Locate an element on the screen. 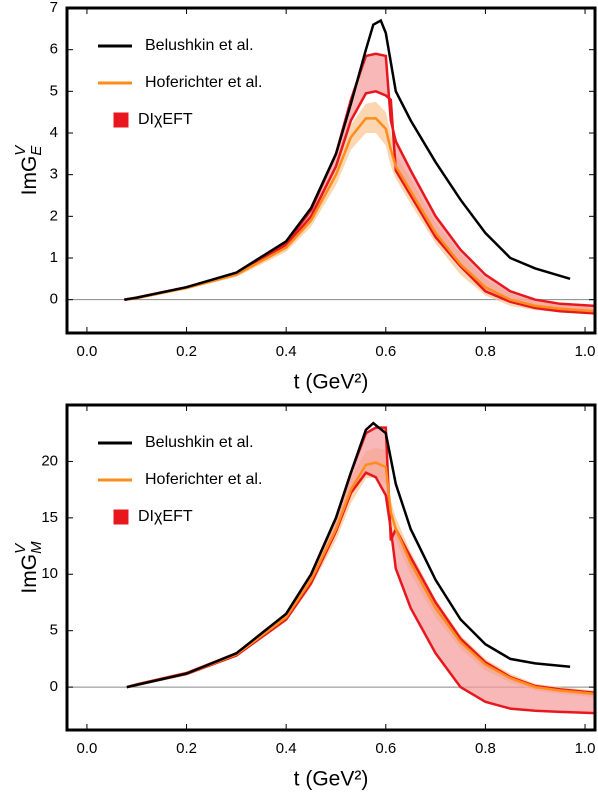  y-axis-label-sub: M is located at coordinates (36, 547).